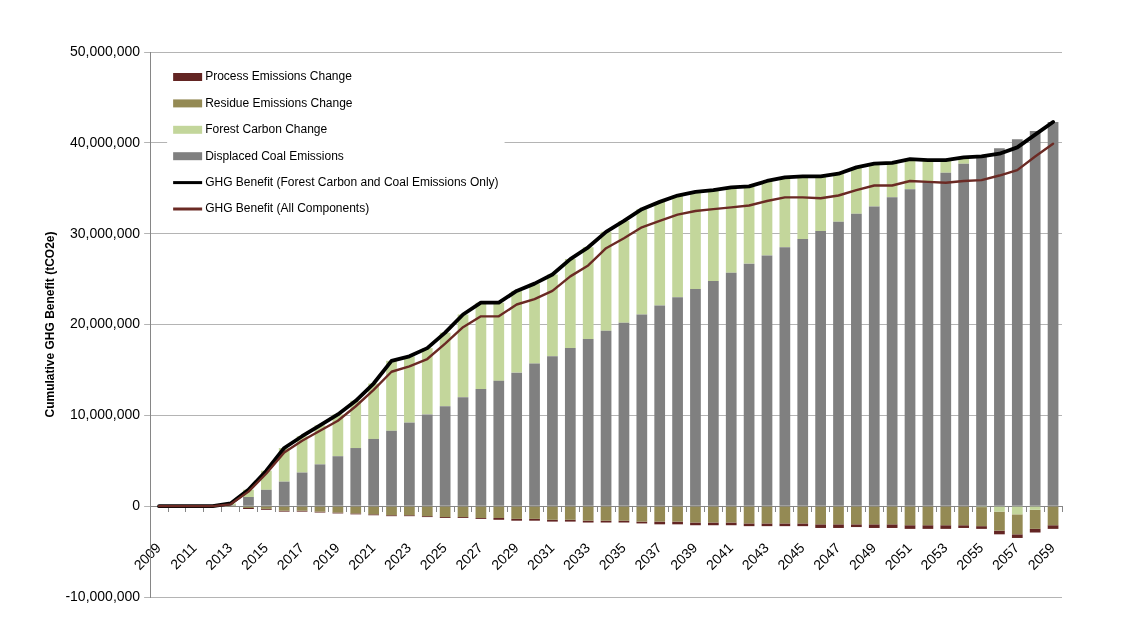 This screenshot has height=644, width=1133. Describe the element at coordinates (266, 129) in the screenshot. I see `legend-label: Forest Carbon Change` at that location.